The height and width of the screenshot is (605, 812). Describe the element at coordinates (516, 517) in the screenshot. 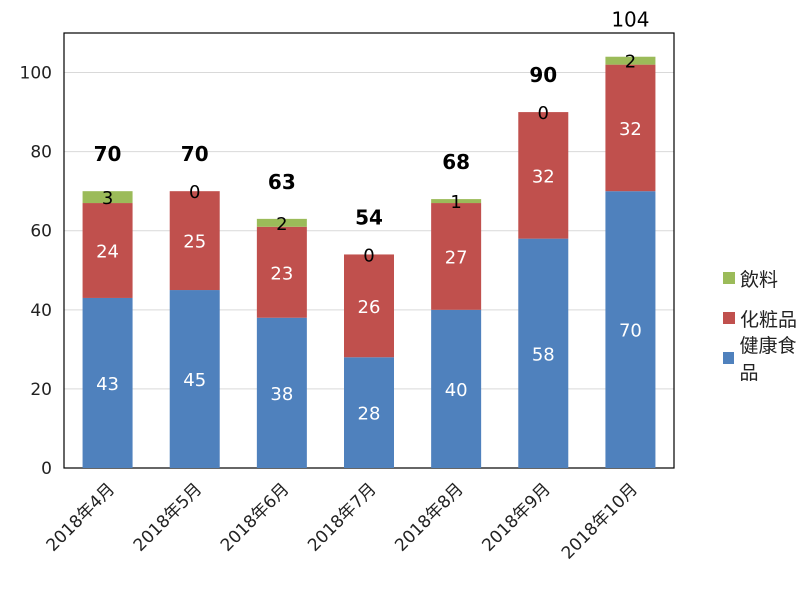

I see `x-tick-label: 2018年9月` at that location.